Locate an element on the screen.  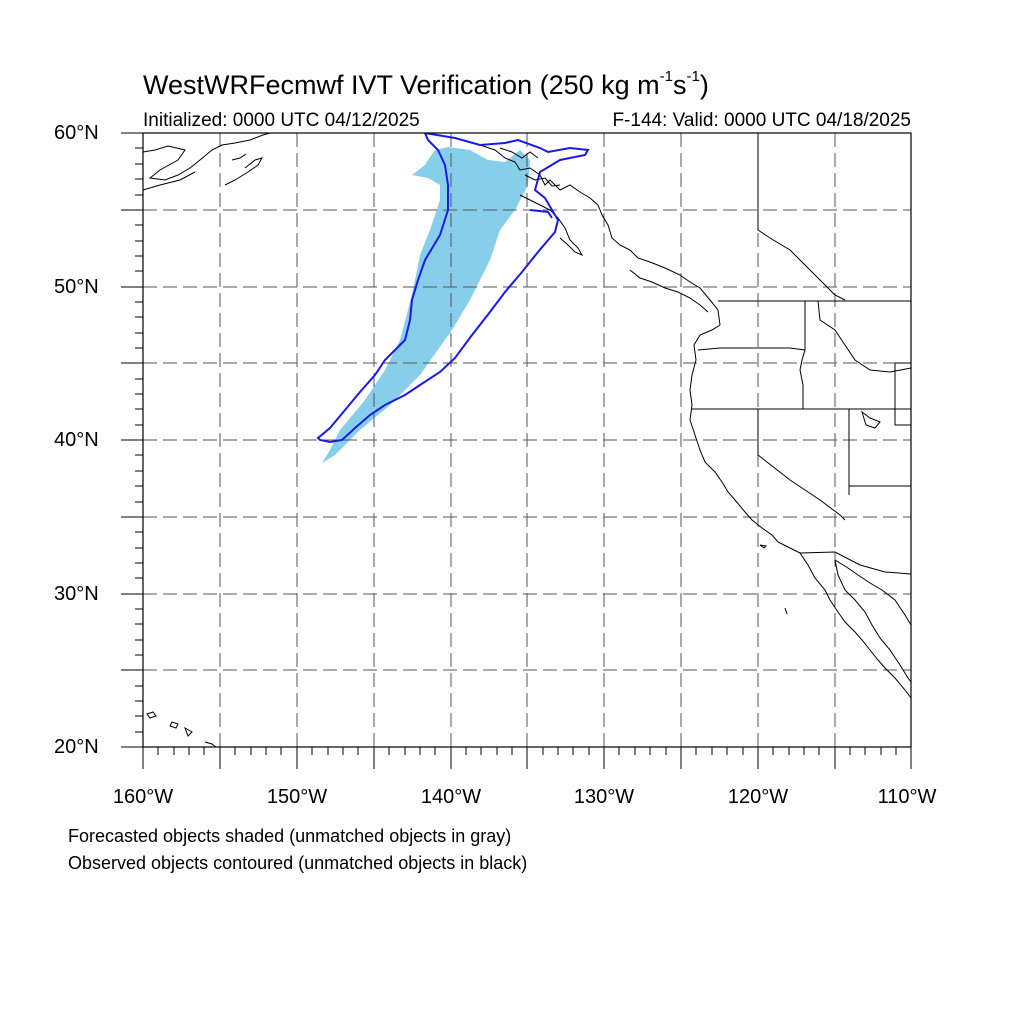
lon-label-160w: 160°W is located at coordinates (143, 797).